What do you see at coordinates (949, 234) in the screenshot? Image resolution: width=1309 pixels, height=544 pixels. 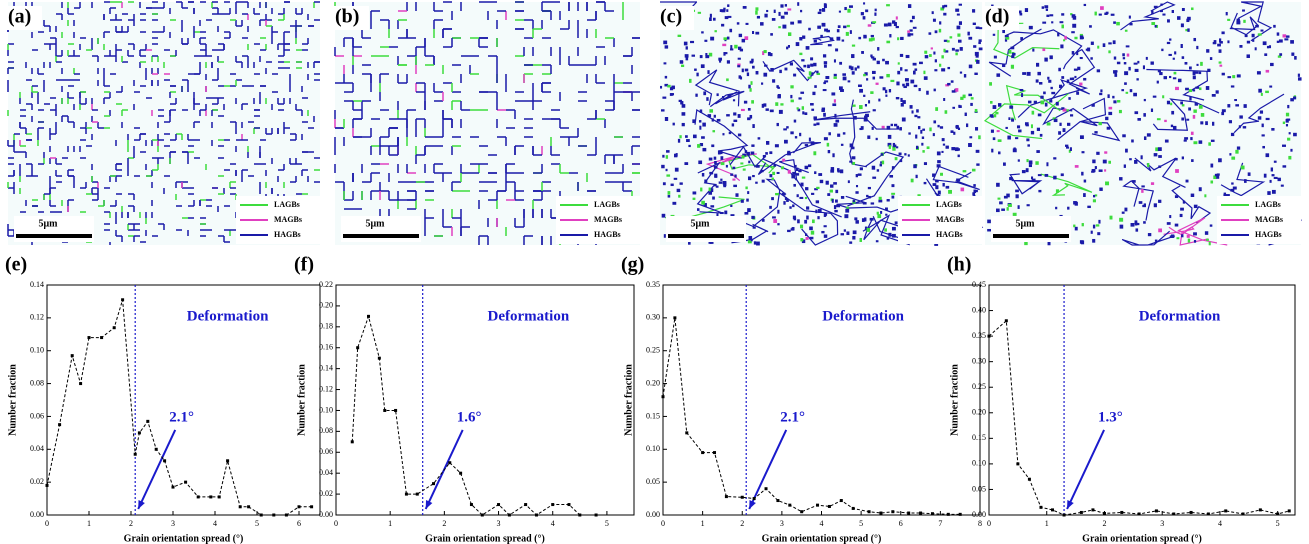 I see `legend-label: HAGBs` at bounding box center [949, 234].